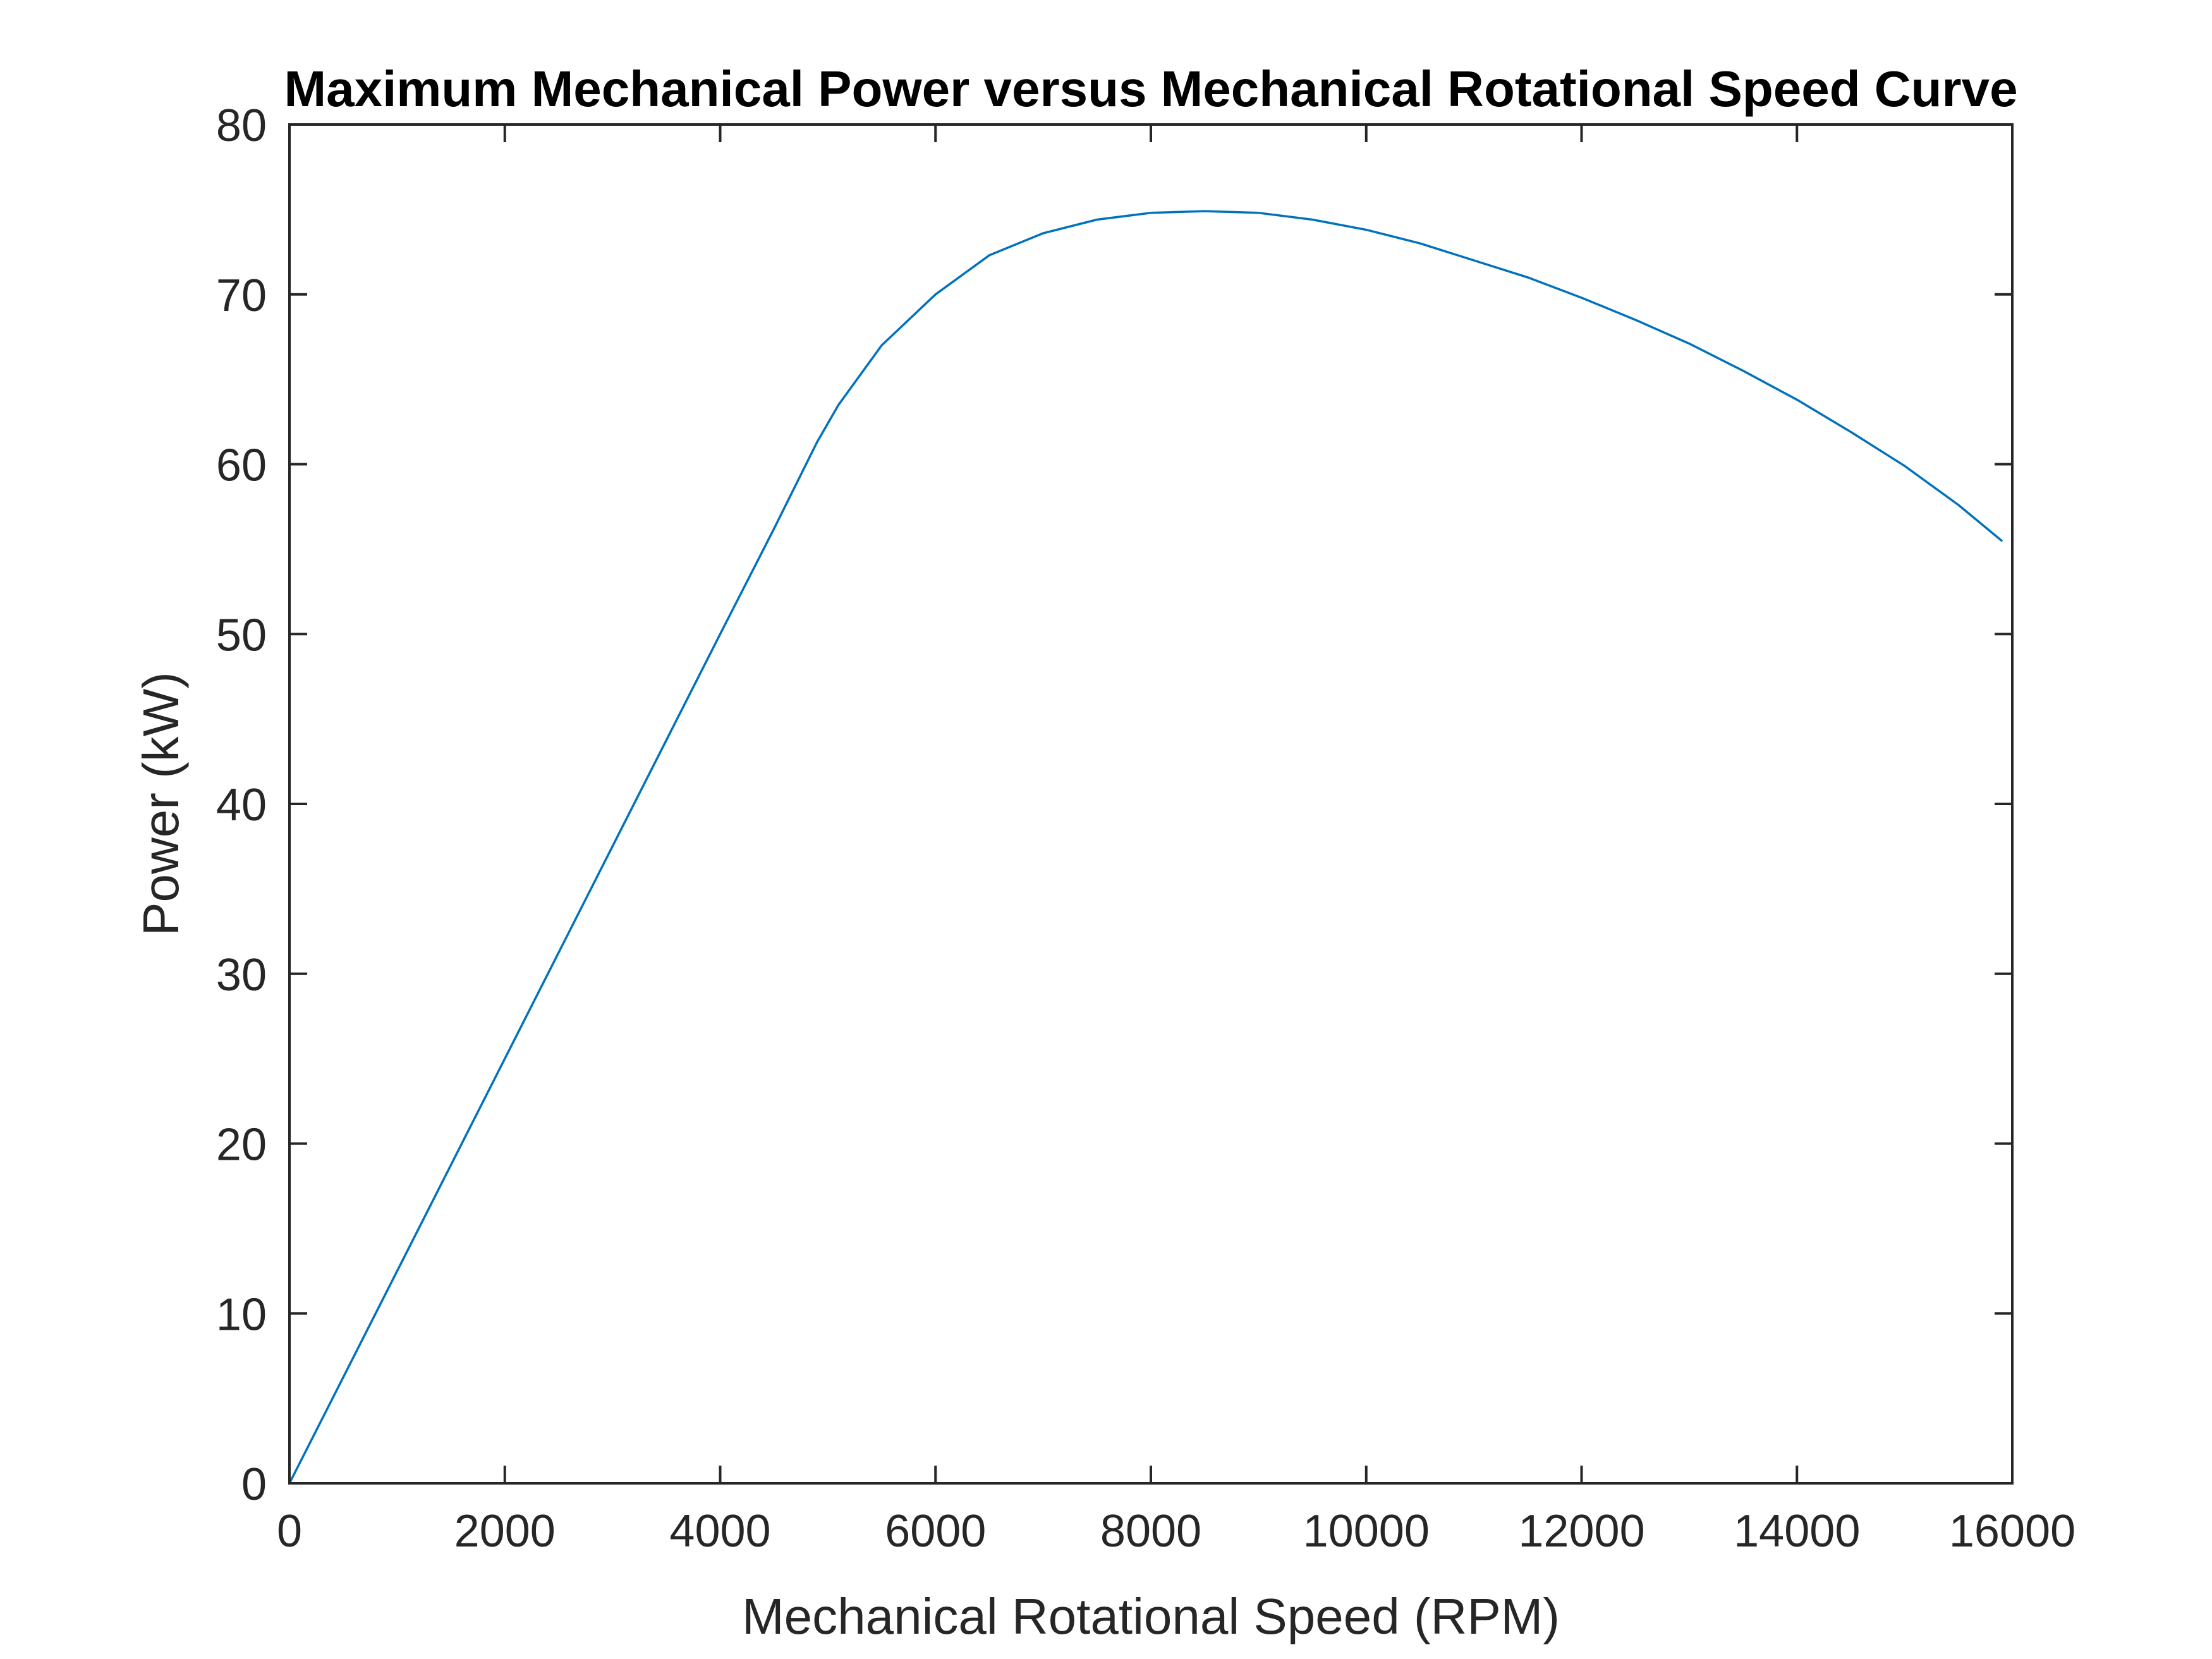  What do you see at coordinates (935, 1531) in the screenshot?
I see `x-tick-label: 6000` at bounding box center [935, 1531].